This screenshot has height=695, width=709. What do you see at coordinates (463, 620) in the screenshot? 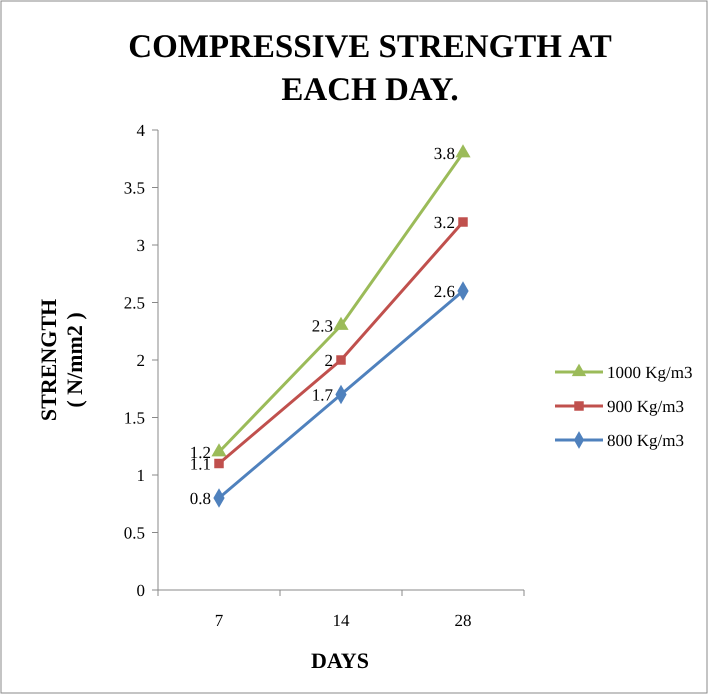
I see `x-tick-label: 28` at bounding box center [463, 620].